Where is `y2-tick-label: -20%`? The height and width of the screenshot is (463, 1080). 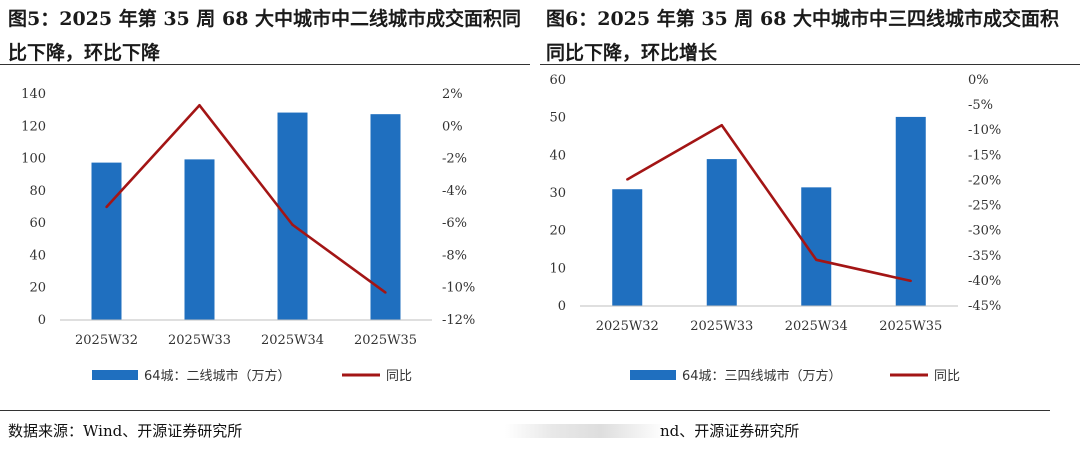
y2-tick-label: -20% is located at coordinates (984, 180).